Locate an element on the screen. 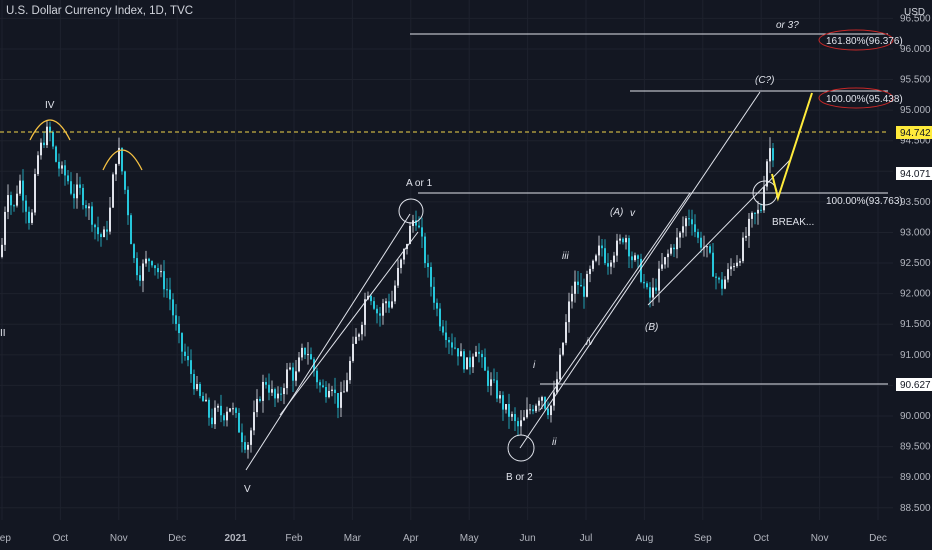 The width and height of the screenshot is (932, 550). current-price-tag: 94.742 is located at coordinates (915, 133).